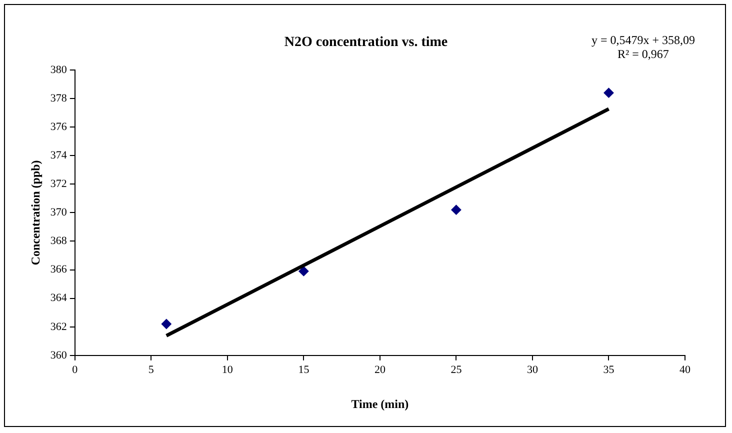 The height and width of the screenshot is (433, 732). I want to click on text: y = 0,5479x + 358,09, so click(643, 40).